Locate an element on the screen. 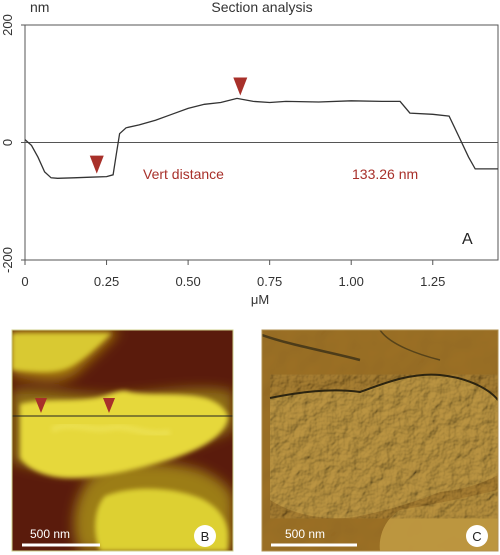  section-marker-left is located at coordinates (41, 405).